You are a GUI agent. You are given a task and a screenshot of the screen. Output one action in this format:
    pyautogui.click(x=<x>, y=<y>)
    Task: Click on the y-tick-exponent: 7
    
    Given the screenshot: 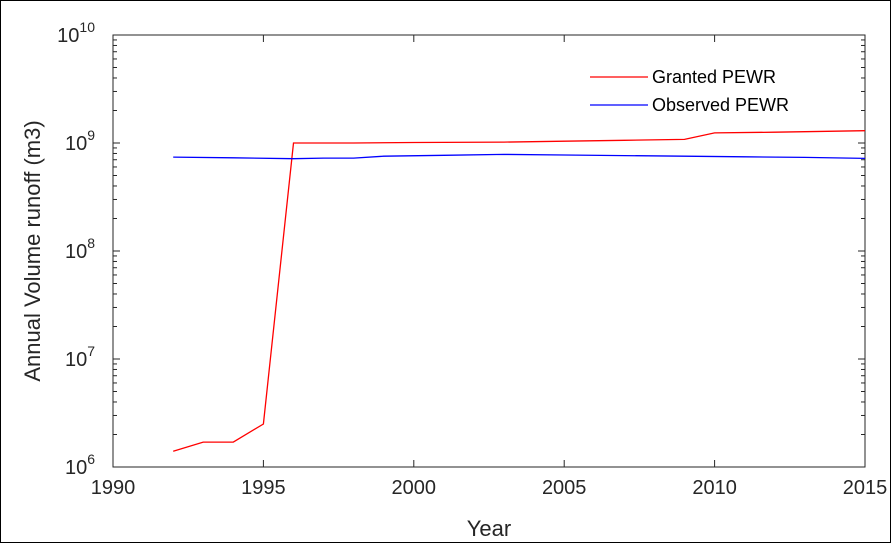 What is the action you would take?
    pyautogui.click(x=91, y=351)
    